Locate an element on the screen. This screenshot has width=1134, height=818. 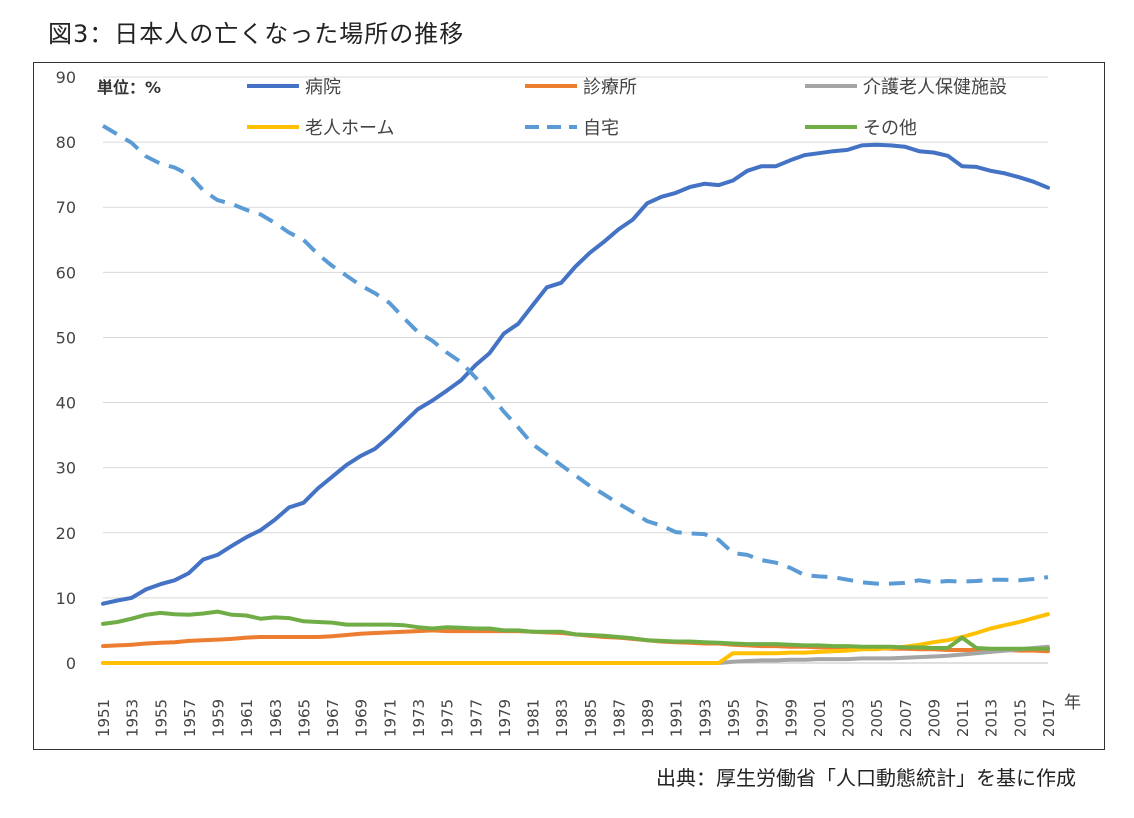
x-tick-label-1995: 1995 is located at coordinates (734, 718).